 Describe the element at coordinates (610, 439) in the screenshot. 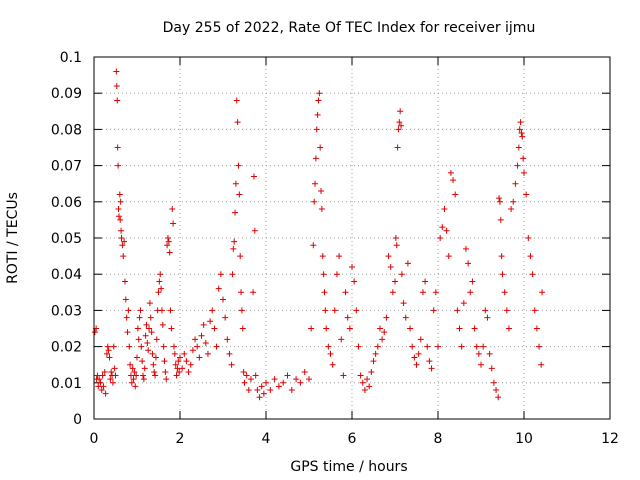

I see `x-tick-label: 12` at that location.